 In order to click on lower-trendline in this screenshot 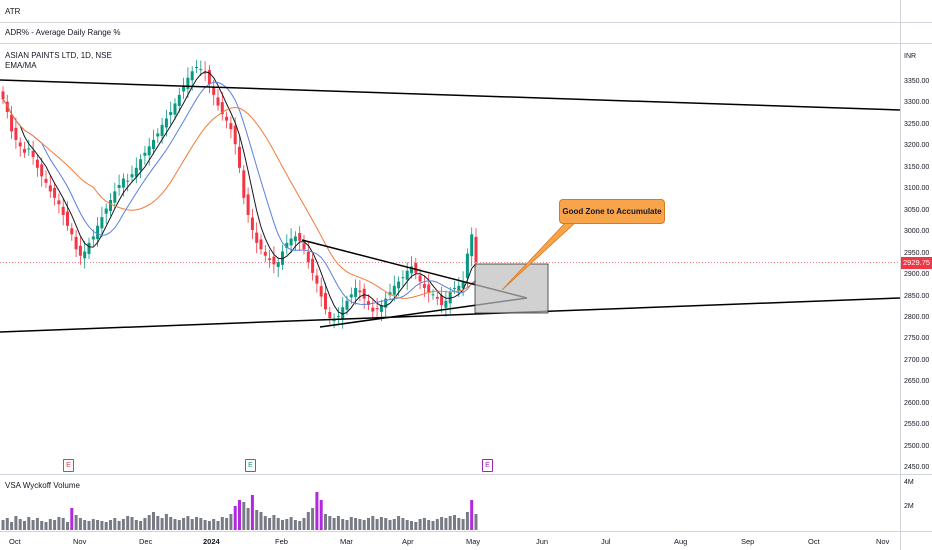, I will do `click(450, 315)`.